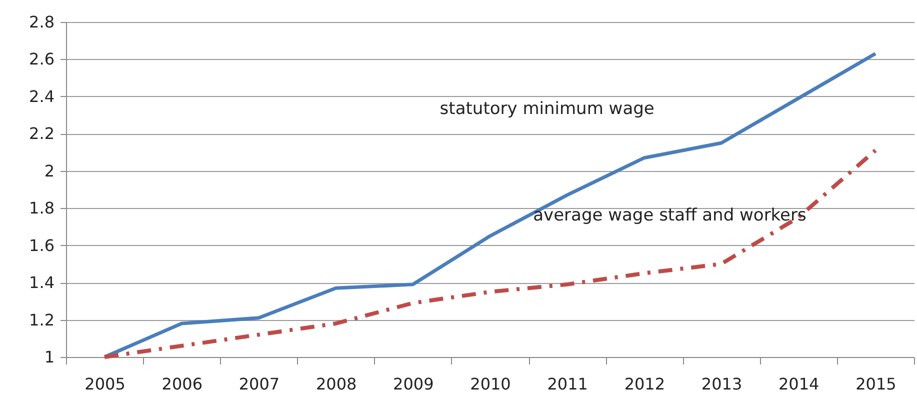 This screenshot has width=917, height=412. What do you see at coordinates (49, 357) in the screenshot?
I see `y-tick-label: 1` at bounding box center [49, 357].